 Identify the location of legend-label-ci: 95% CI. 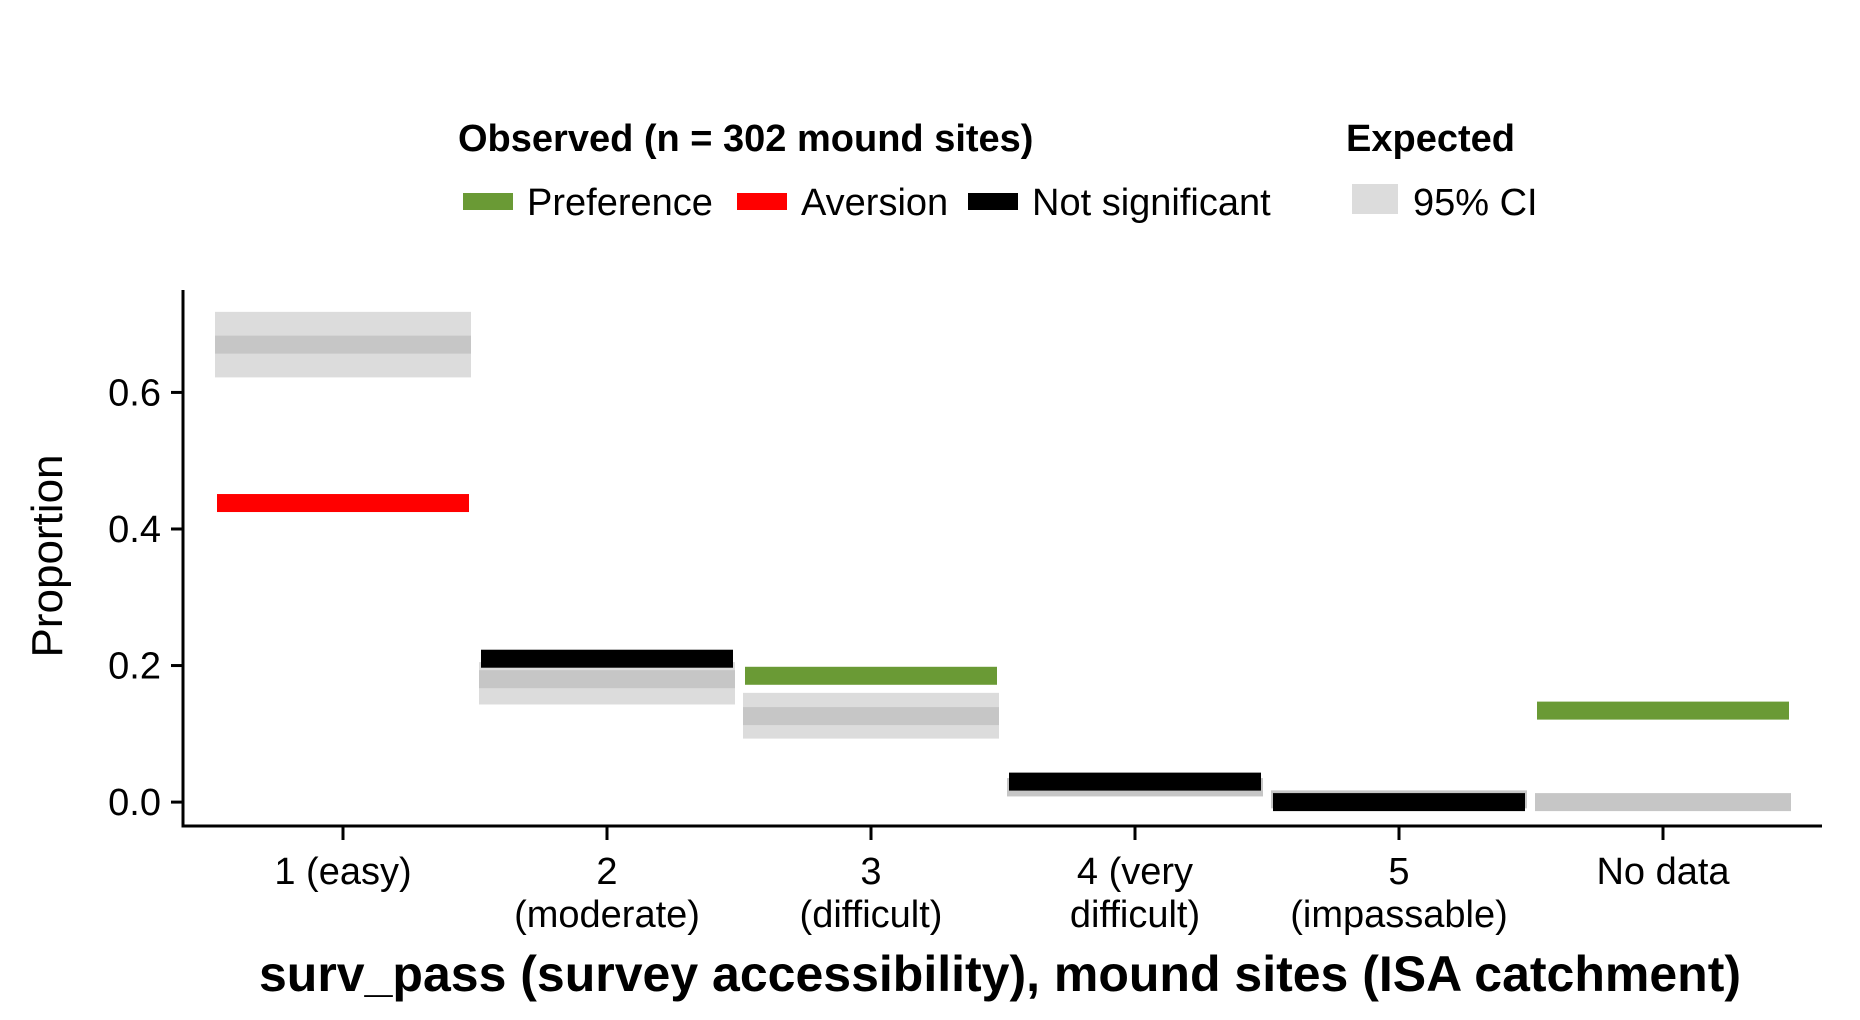
(1475, 203).